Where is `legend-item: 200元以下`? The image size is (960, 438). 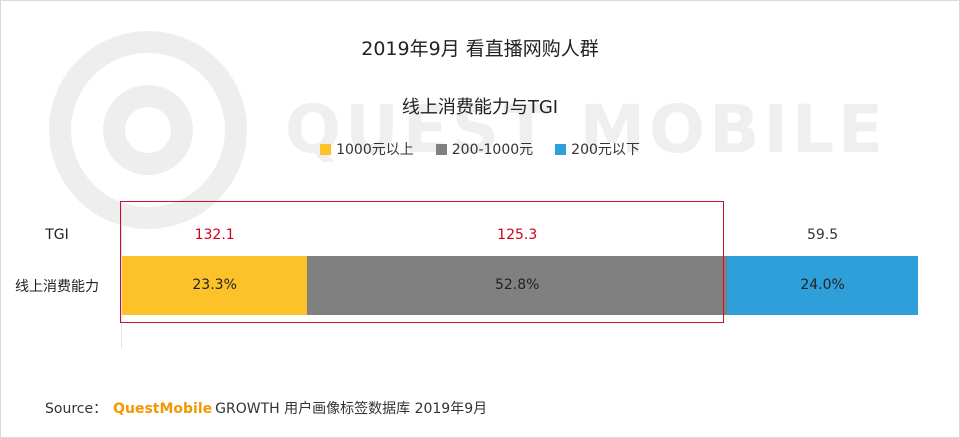
legend-item: 200元以下 is located at coordinates (597, 149).